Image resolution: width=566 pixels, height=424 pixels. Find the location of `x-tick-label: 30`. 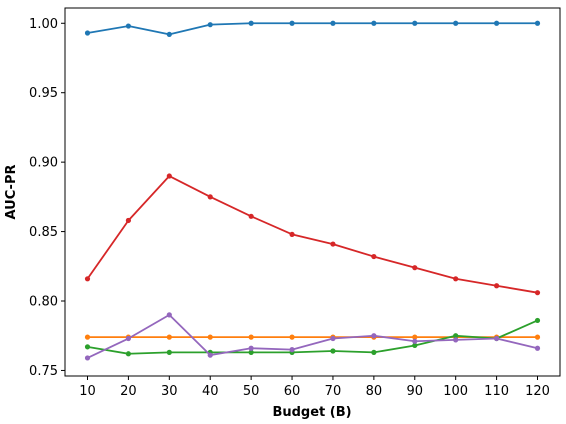

x-tick-label: 30 is located at coordinates (169, 391).